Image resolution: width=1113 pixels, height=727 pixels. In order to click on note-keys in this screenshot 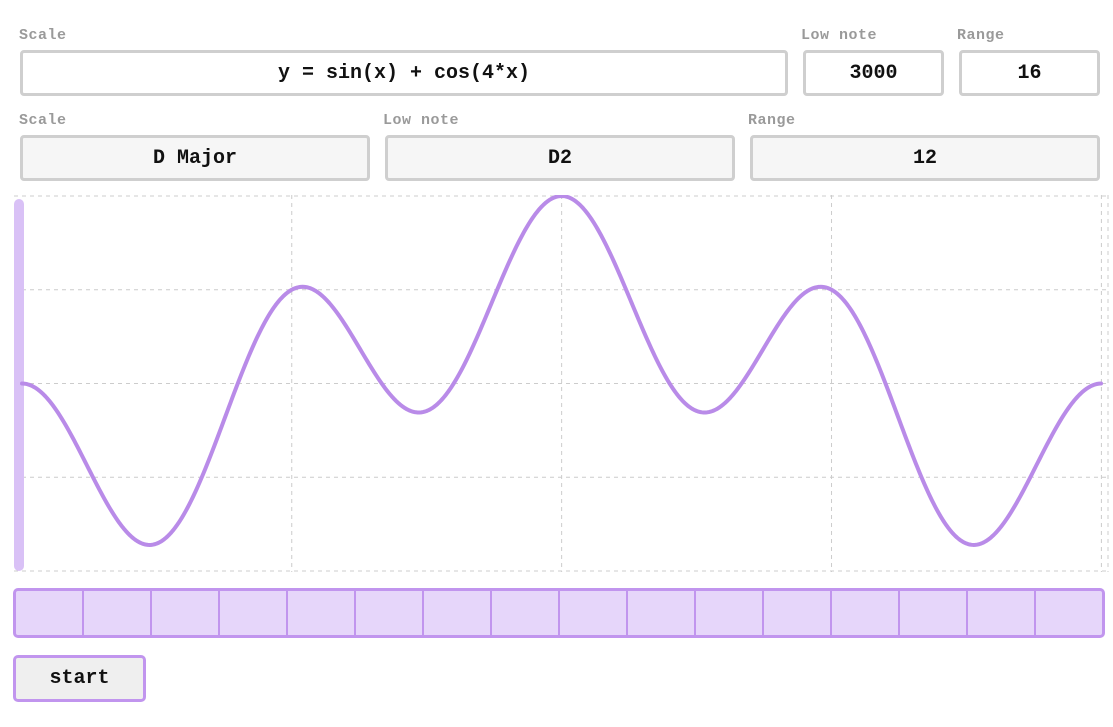, I will do `click(559, 613)`.